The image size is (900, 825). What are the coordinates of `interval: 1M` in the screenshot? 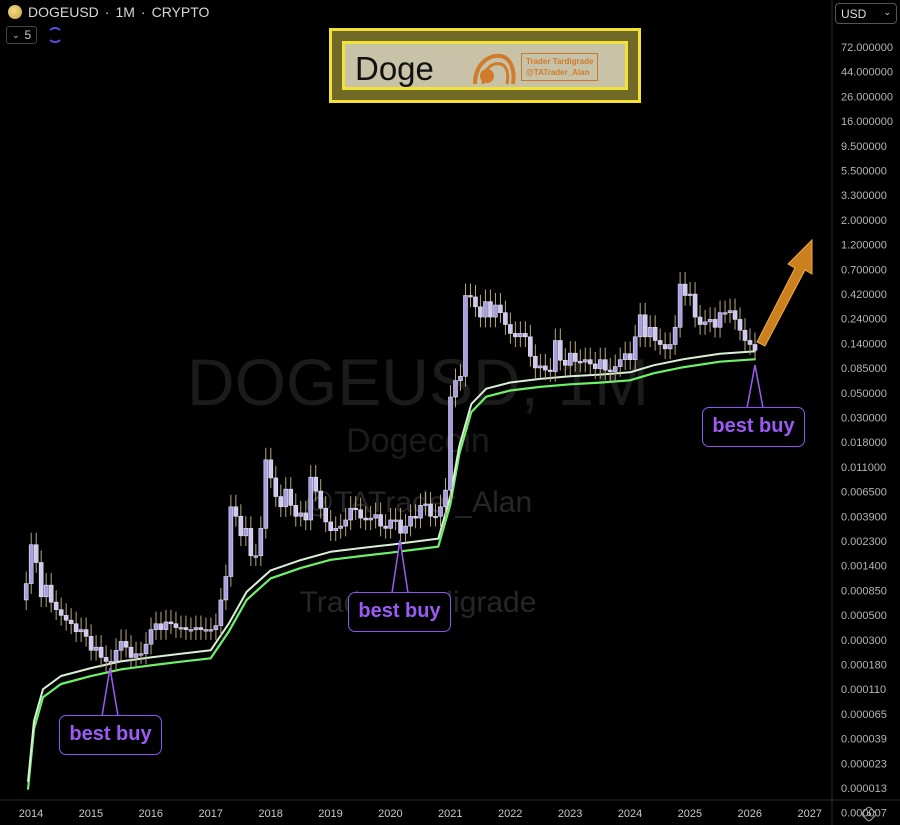 It's located at (125, 12).